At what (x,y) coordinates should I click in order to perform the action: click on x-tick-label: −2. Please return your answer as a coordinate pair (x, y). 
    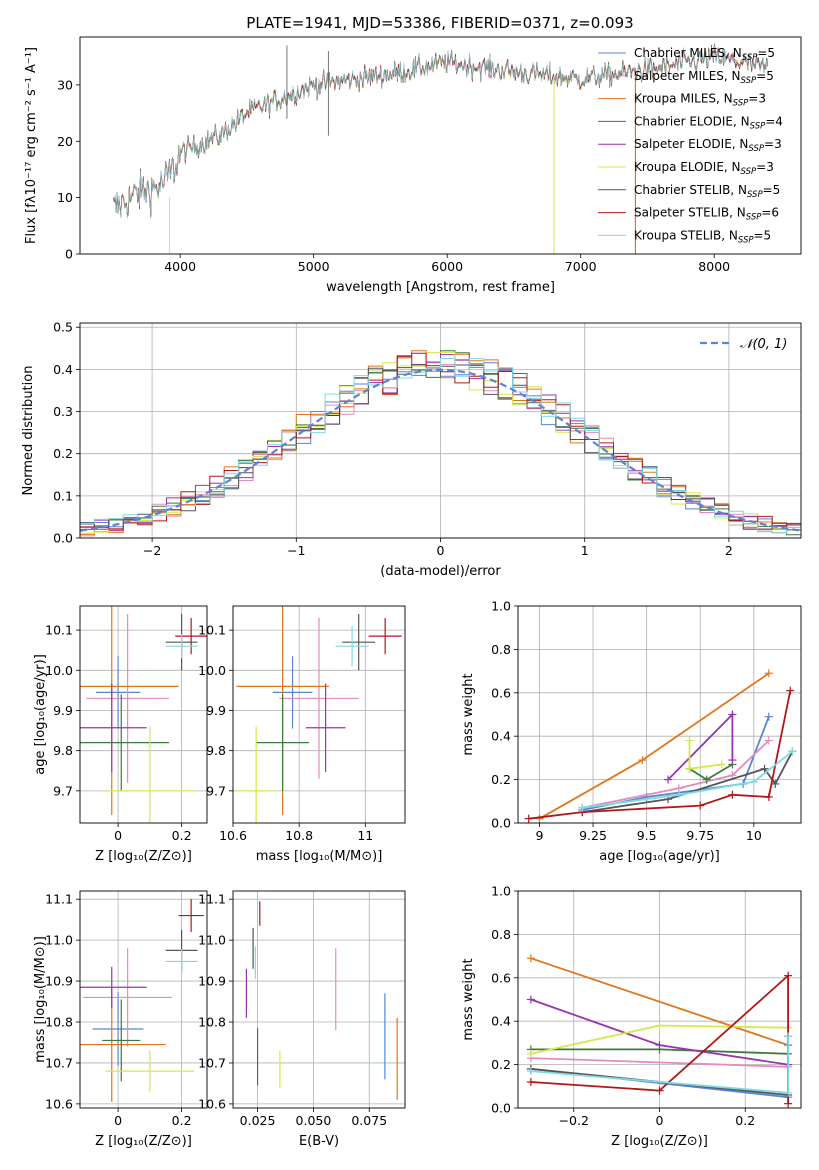
    Looking at the image, I should click on (152, 550).